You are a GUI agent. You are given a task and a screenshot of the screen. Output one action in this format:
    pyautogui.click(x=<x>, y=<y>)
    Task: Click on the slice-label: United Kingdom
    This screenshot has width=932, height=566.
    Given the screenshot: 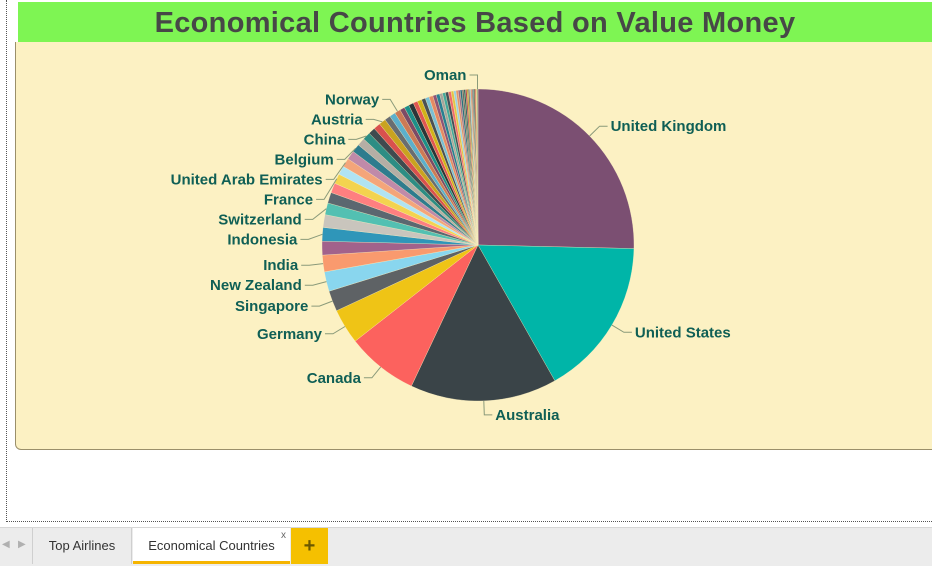 What is the action you would take?
    pyautogui.click(x=669, y=126)
    